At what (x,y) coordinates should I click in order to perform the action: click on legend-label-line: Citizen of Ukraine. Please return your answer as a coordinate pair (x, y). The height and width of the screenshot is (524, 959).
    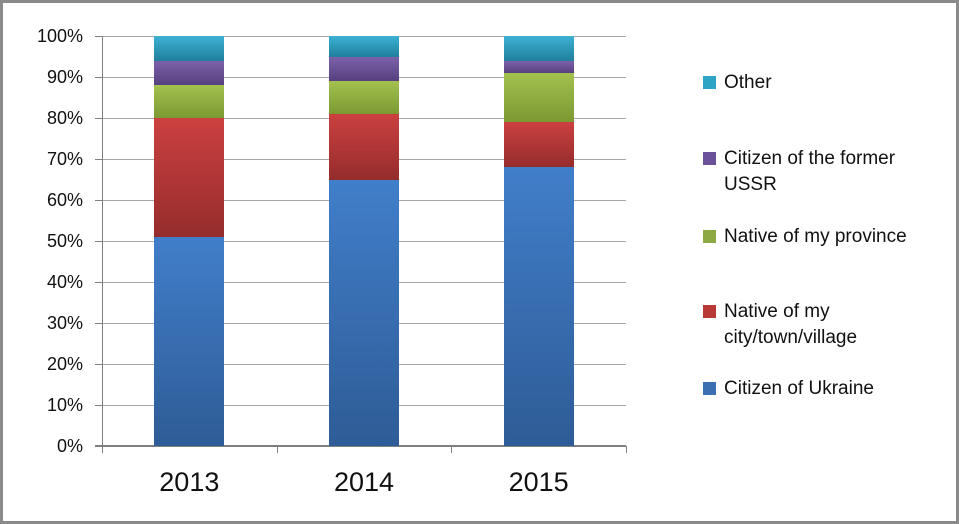
    Looking at the image, I should click on (799, 388).